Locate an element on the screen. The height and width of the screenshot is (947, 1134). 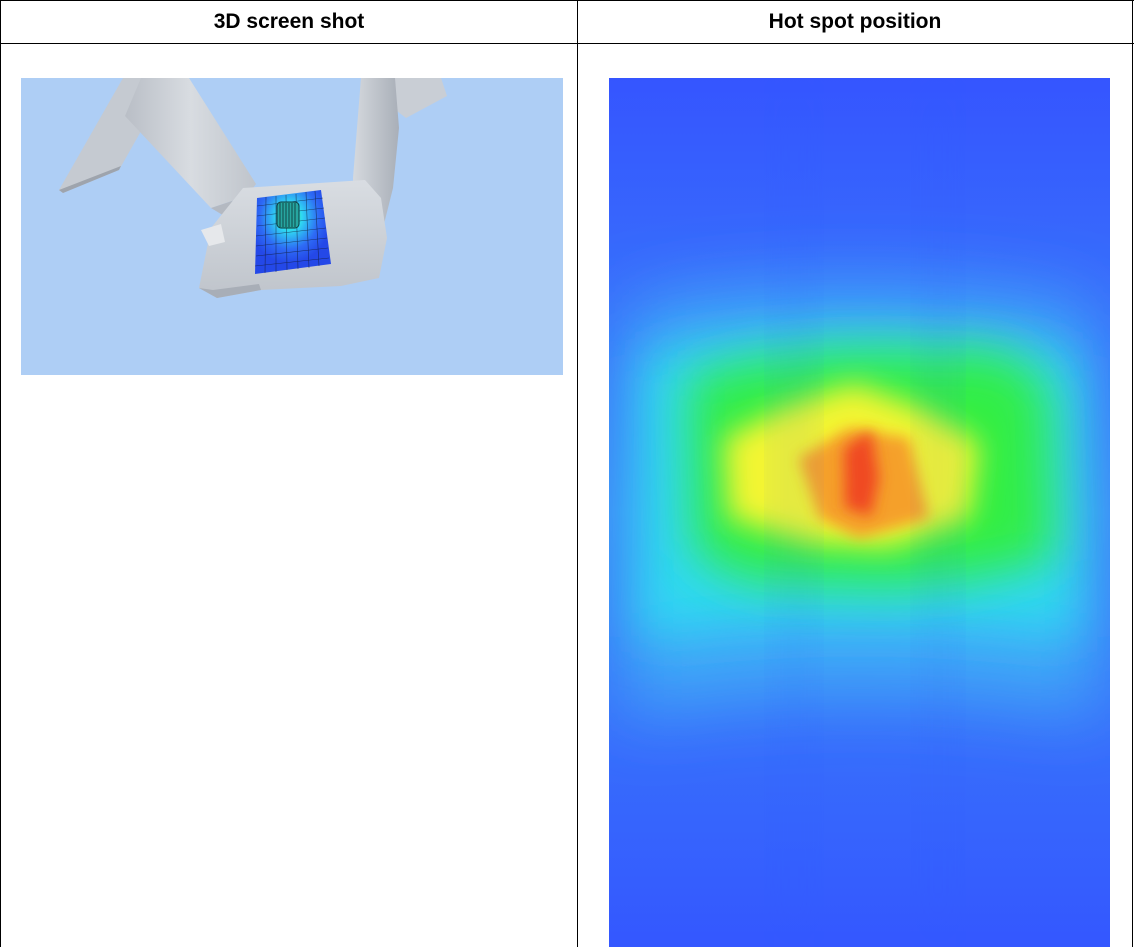
table-top-border is located at coordinates (567, 0).